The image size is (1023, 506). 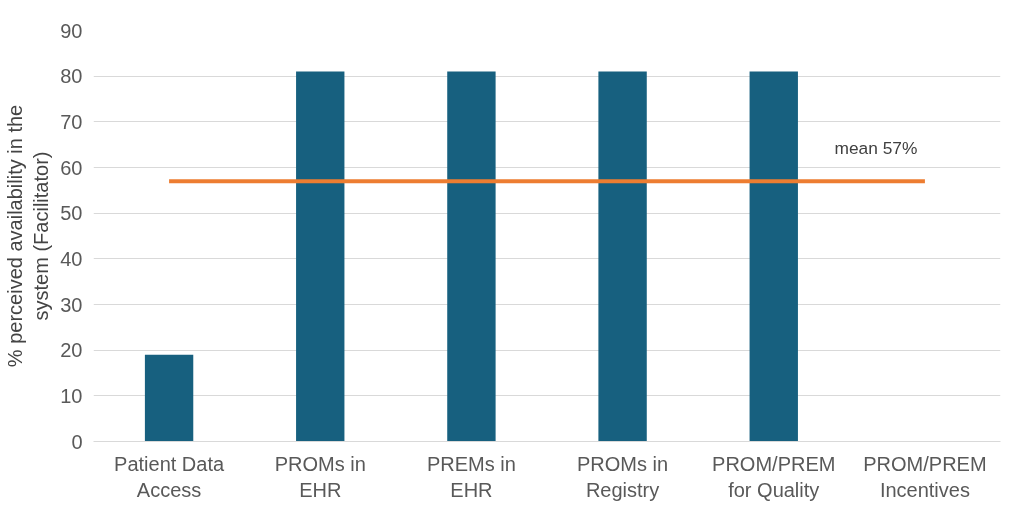 What do you see at coordinates (71, 304) in the screenshot?
I see `y-tick-label: 30` at bounding box center [71, 304].